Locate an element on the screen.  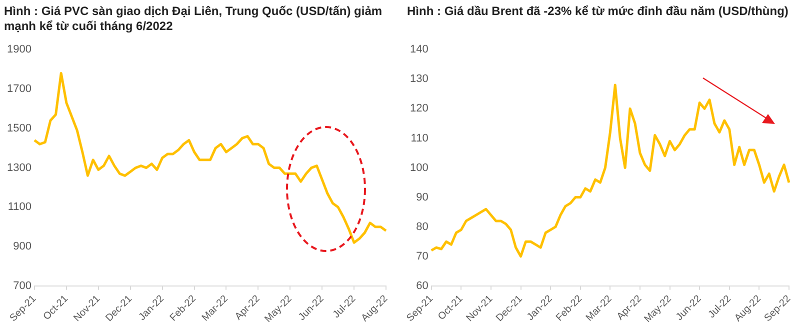
y-tick-label: 100 is located at coordinates (419, 168).